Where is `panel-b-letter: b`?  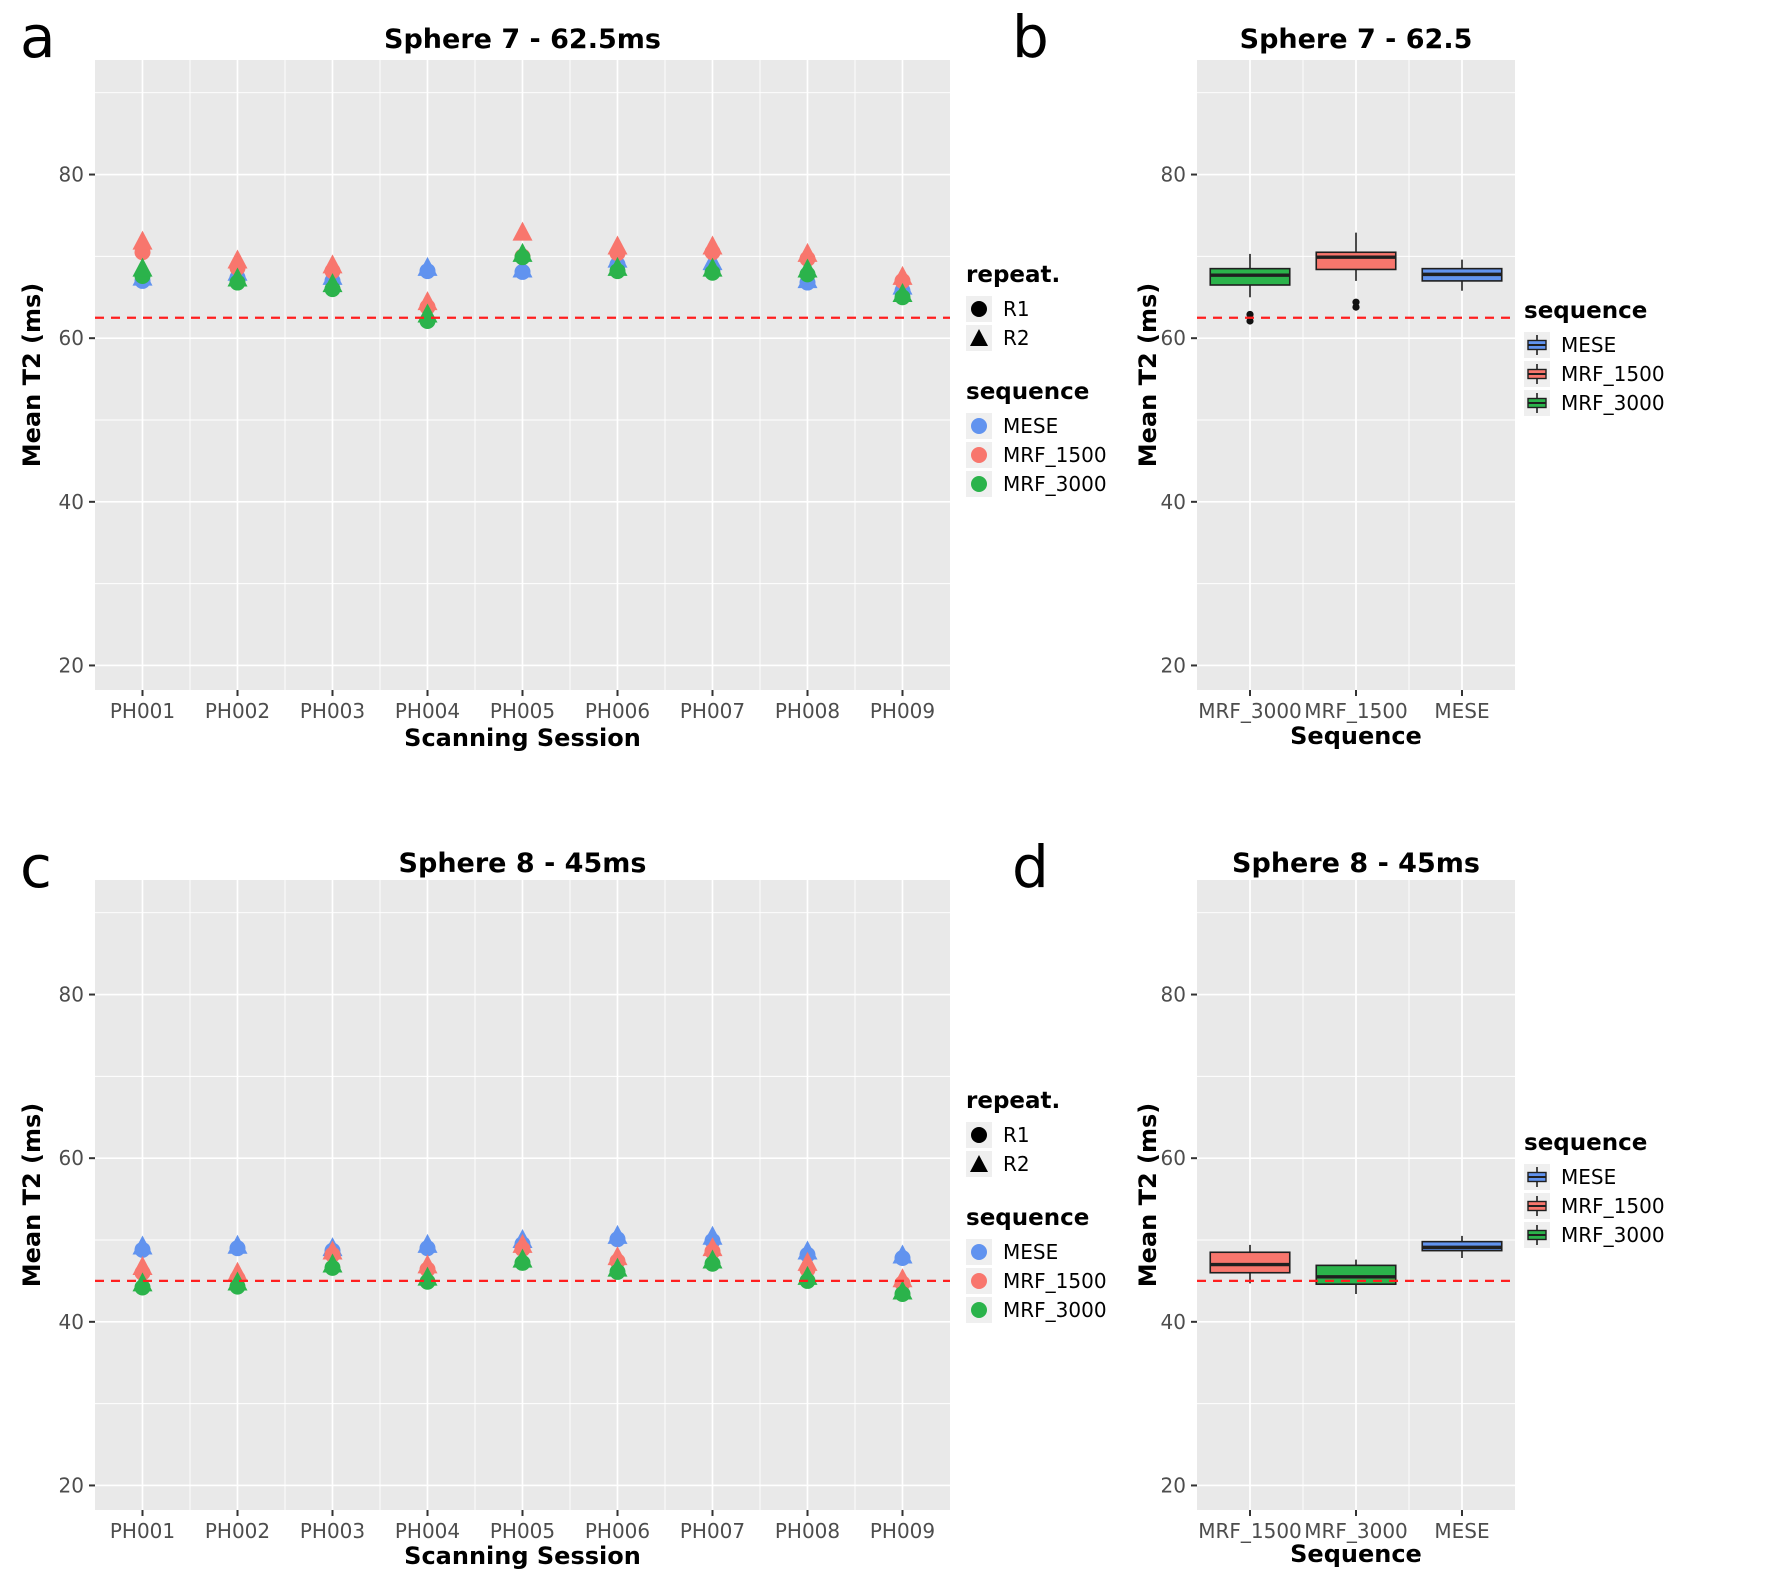 panel-b-letter: b is located at coordinates (1030, 37).